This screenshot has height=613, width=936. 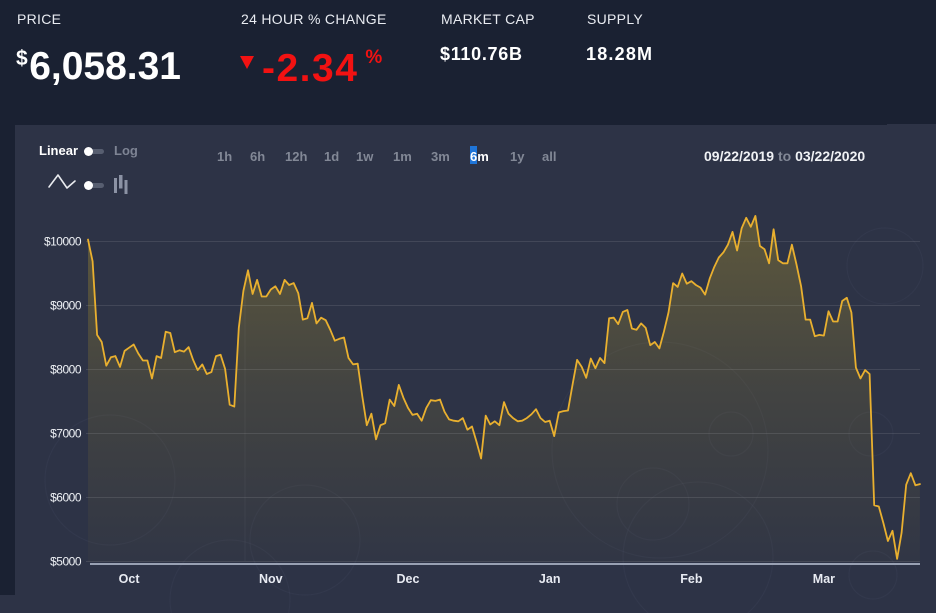 I want to click on svg-text: $7000, so click(x=66, y=434).